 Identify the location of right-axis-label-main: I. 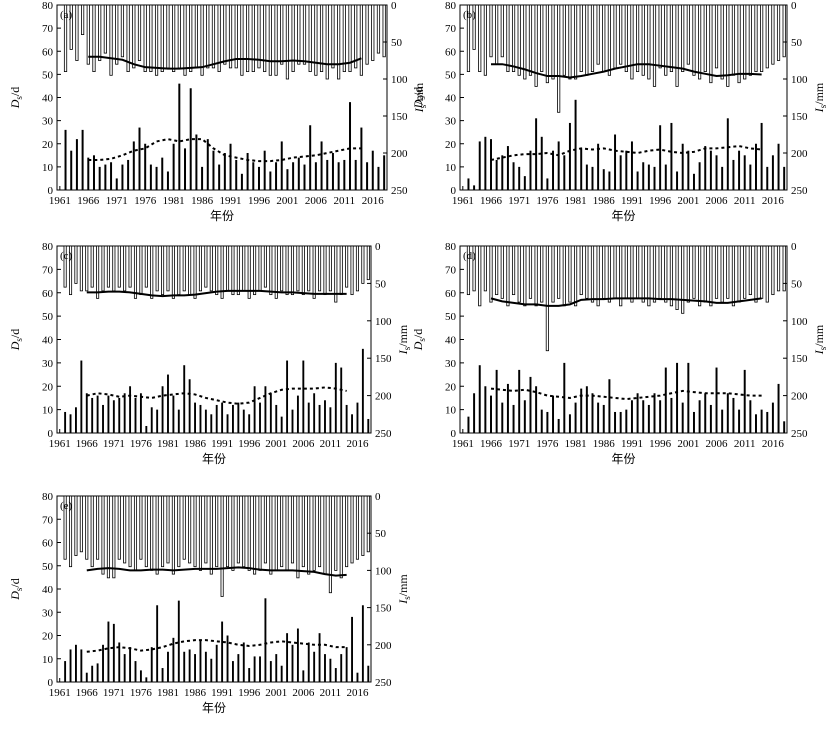
(403, 352).